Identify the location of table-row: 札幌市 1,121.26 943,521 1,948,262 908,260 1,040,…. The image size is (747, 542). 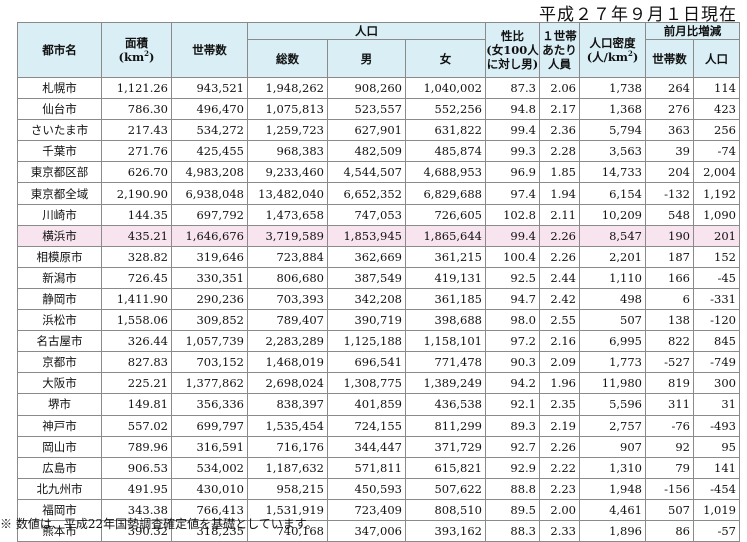
(378, 88).